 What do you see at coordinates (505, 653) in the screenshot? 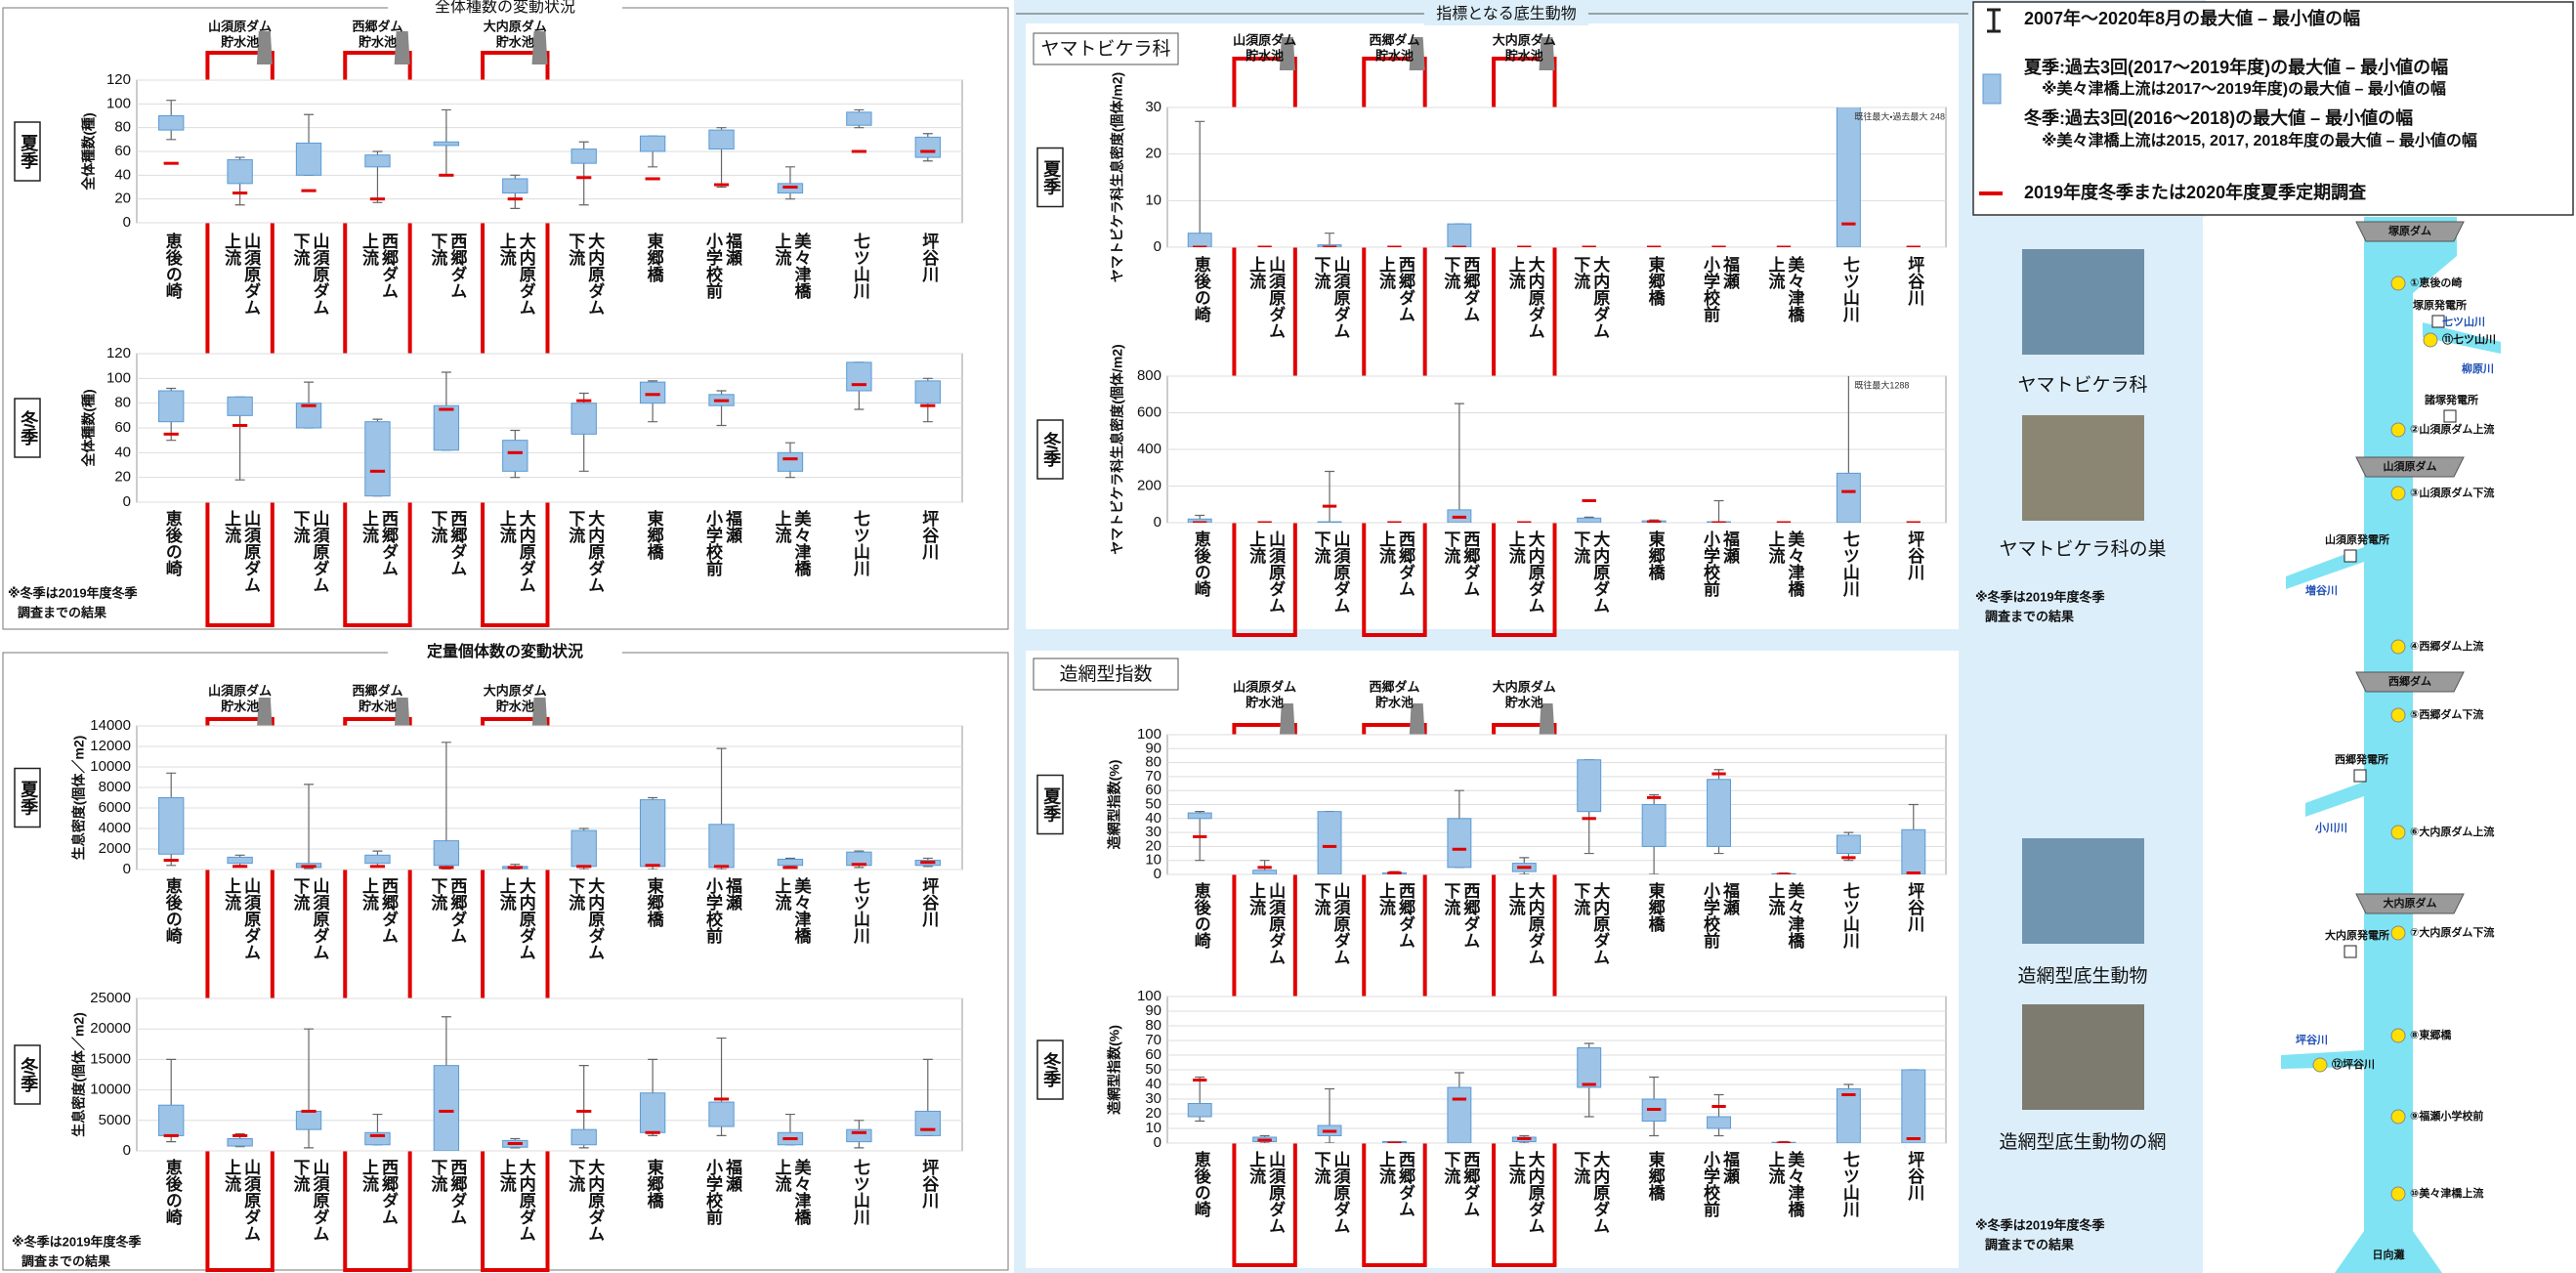
I see `panel-title-bg` at bounding box center [505, 653].